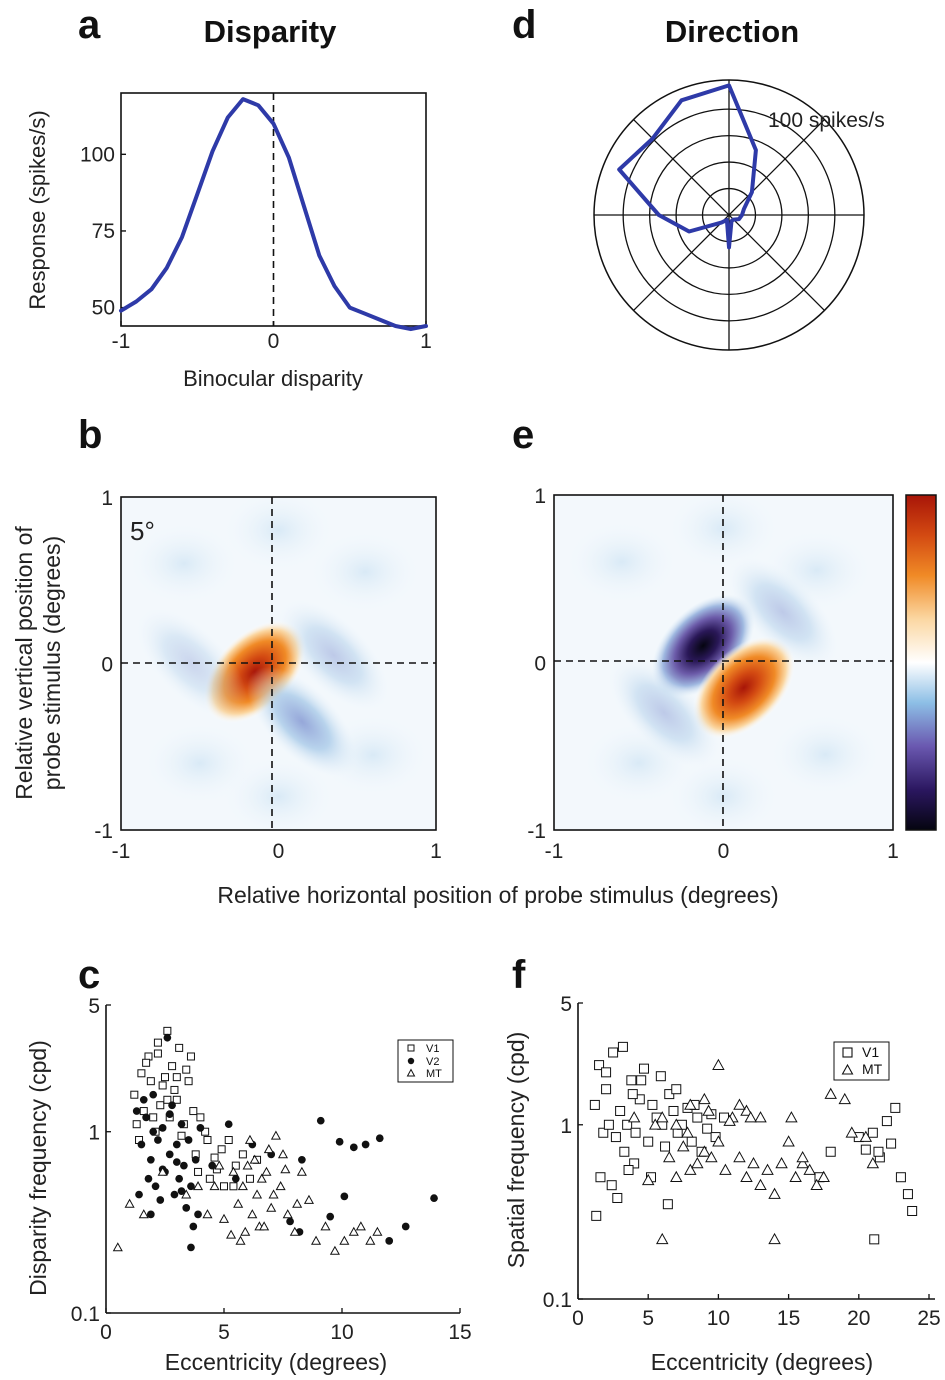  Describe the element at coordinates (432, 1062) in the screenshot. I see `legend-v2-label: V2` at that location.